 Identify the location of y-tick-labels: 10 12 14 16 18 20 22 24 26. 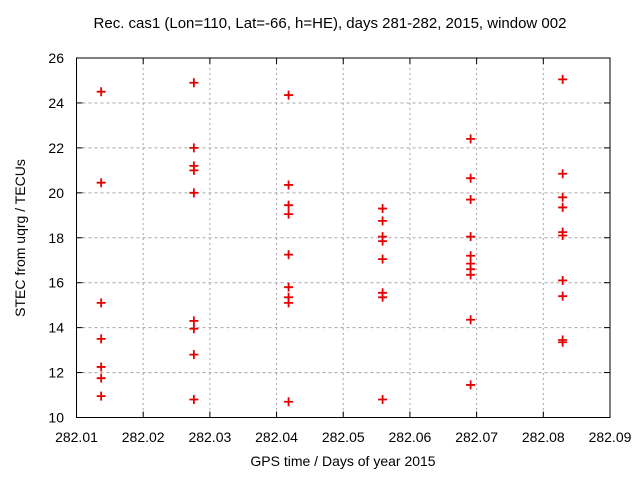
(56, 238).